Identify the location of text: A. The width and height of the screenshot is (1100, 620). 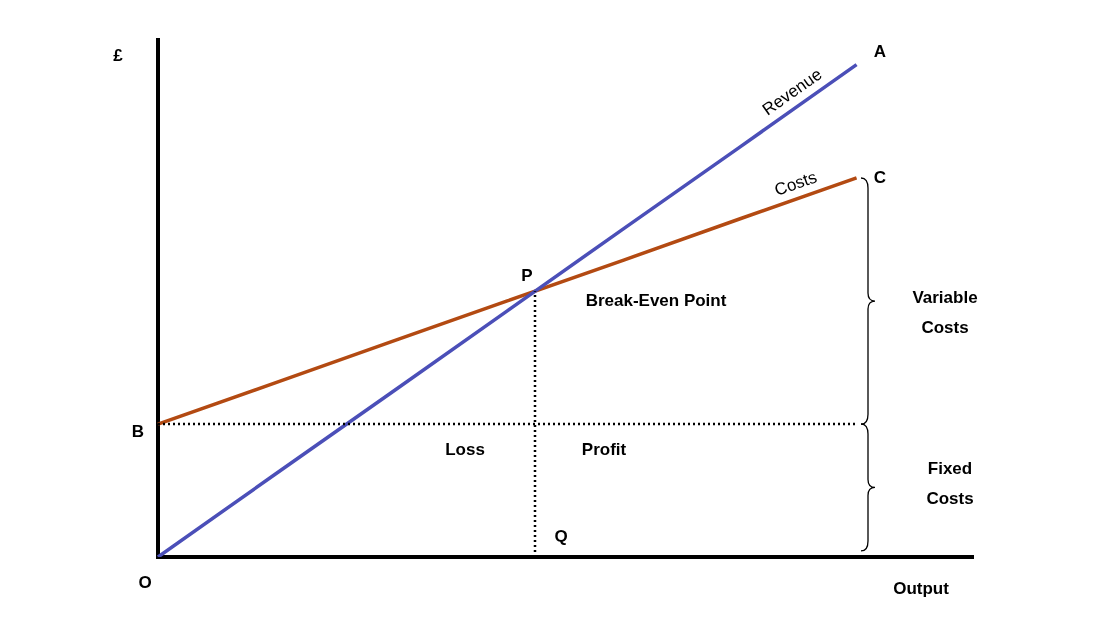
(880, 51).